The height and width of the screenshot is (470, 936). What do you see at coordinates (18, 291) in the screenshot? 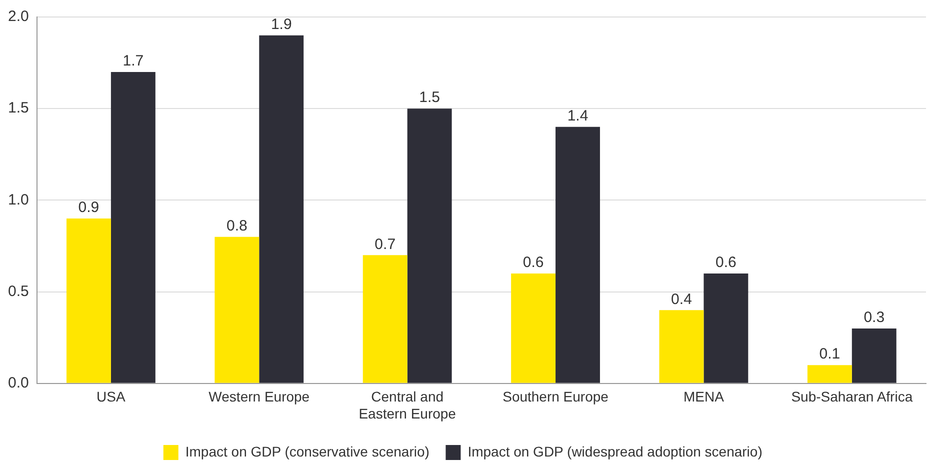
I see `y-tick-label: 0.5` at bounding box center [18, 291].